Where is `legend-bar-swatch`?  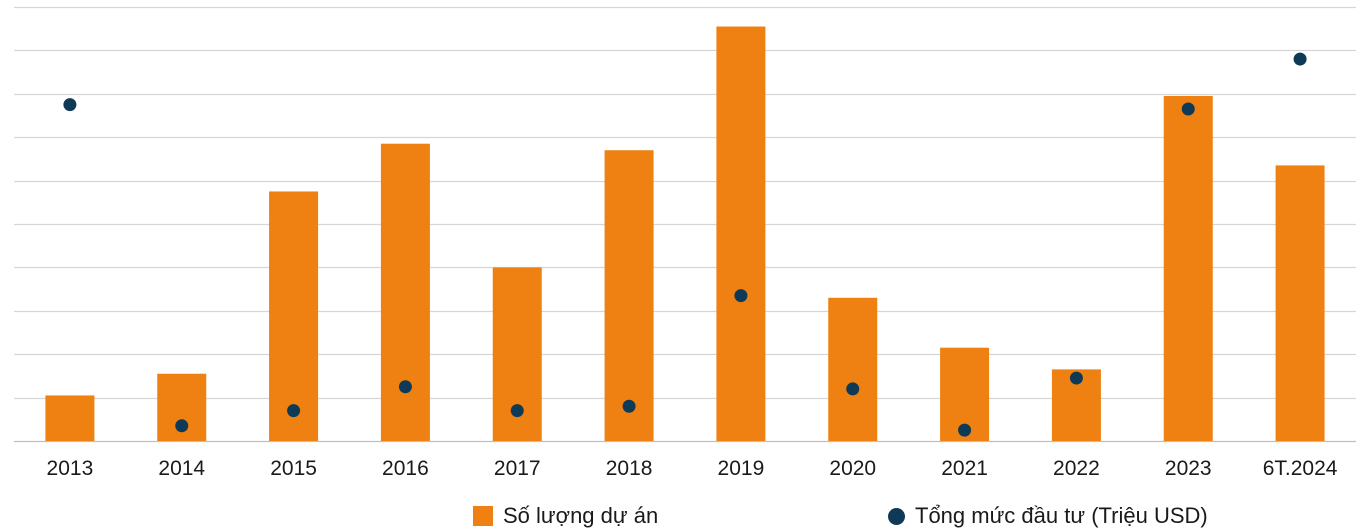 legend-bar-swatch is located at coordinates (483, 516).